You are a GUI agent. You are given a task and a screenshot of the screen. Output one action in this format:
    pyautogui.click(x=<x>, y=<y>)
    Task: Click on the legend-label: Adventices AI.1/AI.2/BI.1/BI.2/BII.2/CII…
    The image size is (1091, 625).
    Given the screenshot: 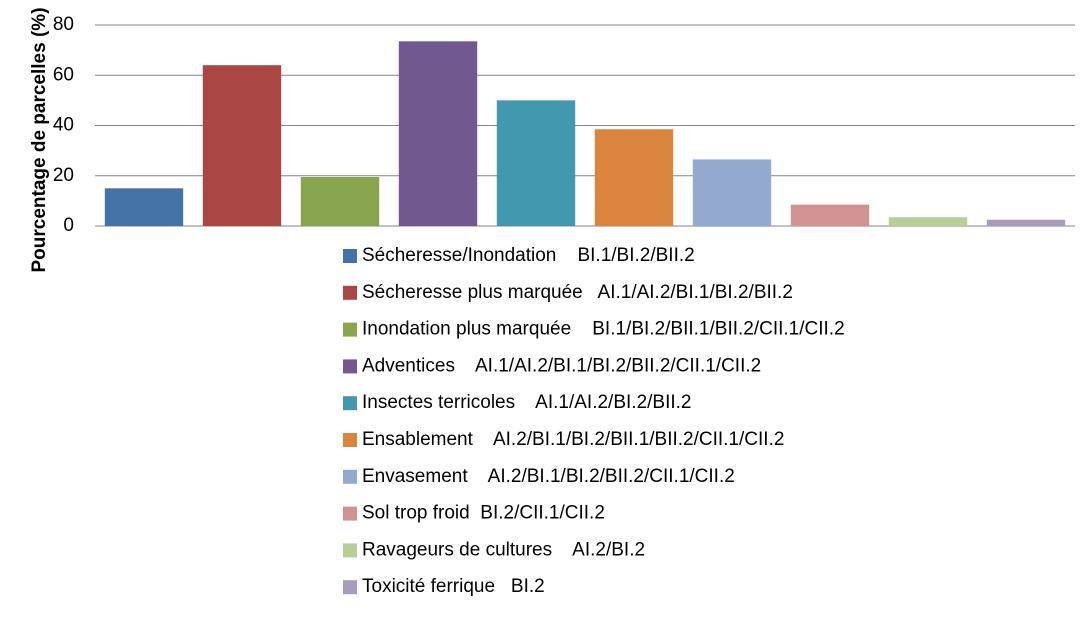 What is the action you would take?
    pyautogui.click(x=561, y=365)
    